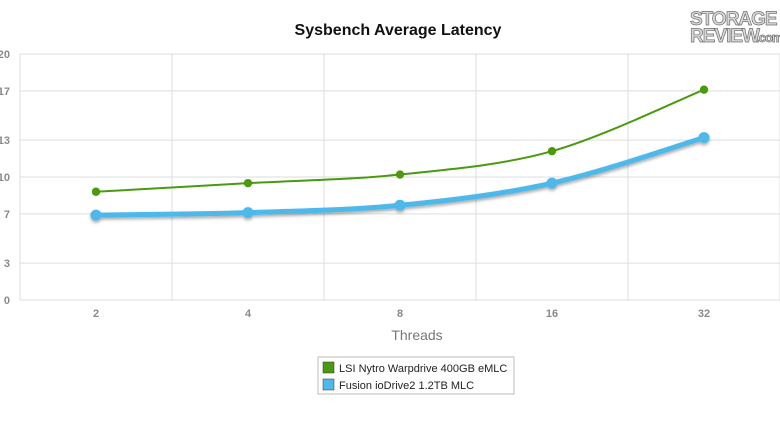  I want to click on y-tick-label: 13, so click(5, 141).